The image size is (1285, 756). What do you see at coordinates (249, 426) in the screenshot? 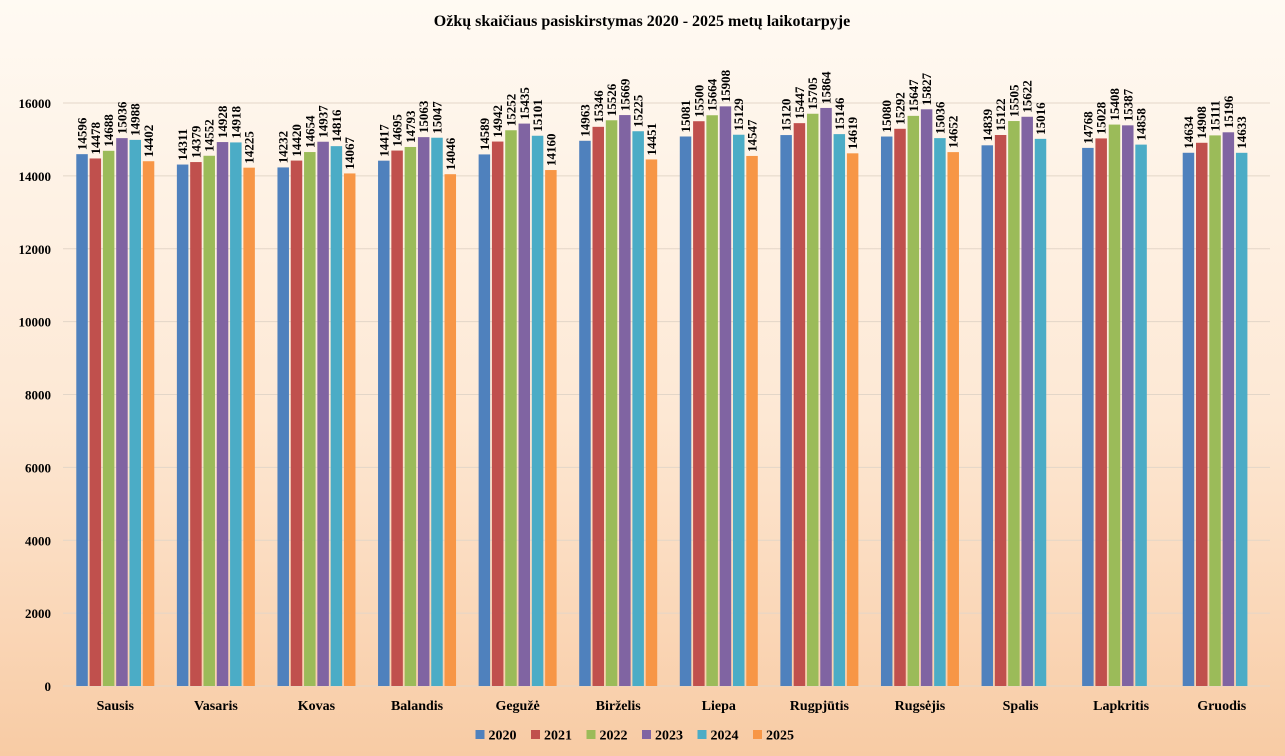
I see `bar-2025-Vasaris` at bounding box center [249, 426].